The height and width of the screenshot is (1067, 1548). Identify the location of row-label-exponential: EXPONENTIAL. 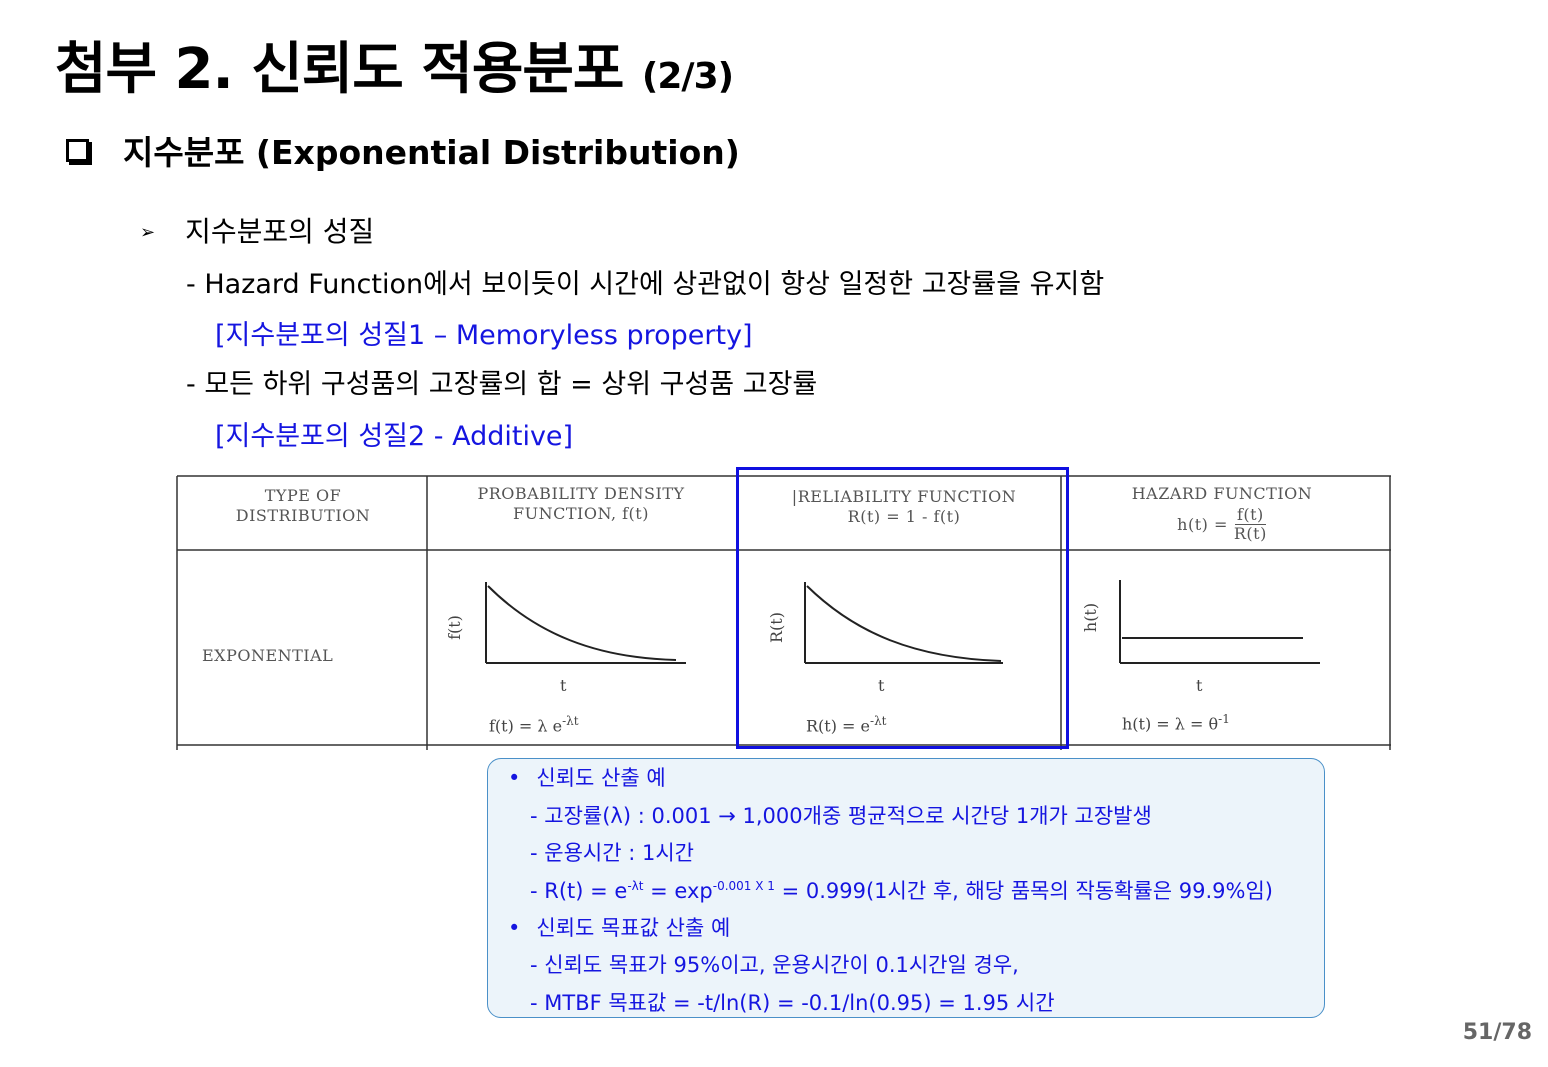
(268, 655).